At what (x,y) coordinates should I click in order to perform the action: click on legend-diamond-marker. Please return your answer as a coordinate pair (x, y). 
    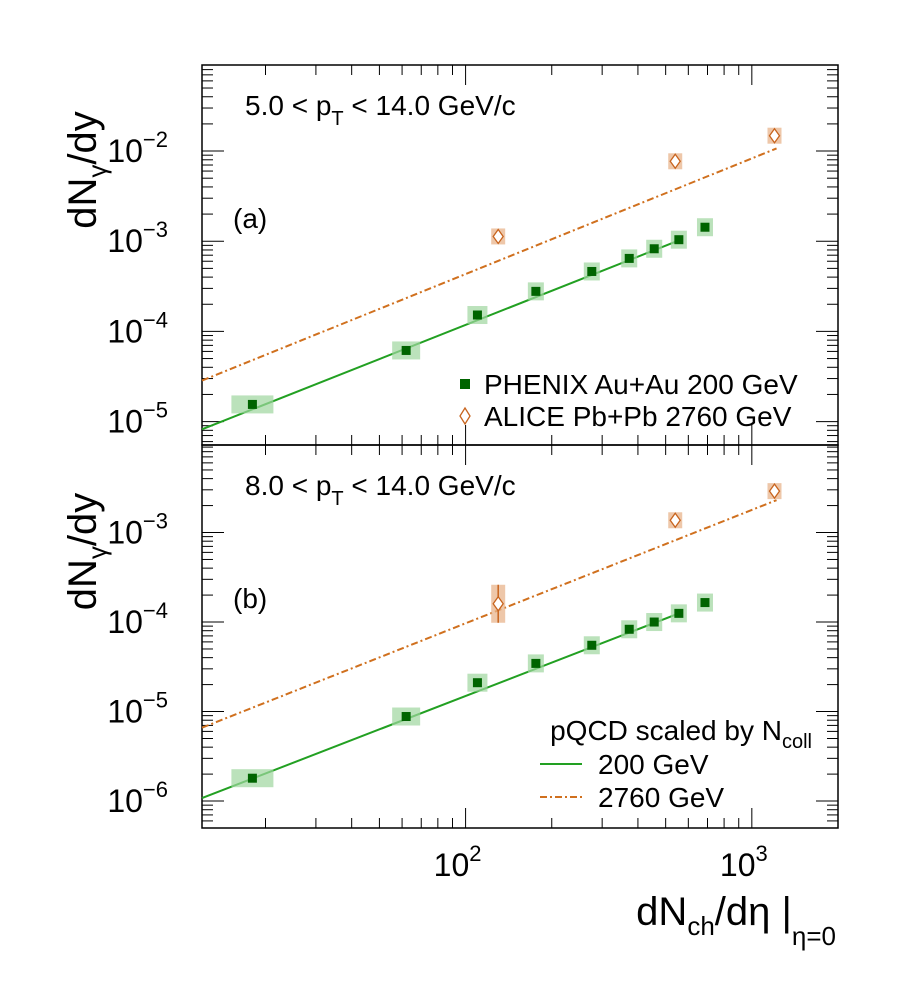
    Looking at the image, I should click on (465, 416).